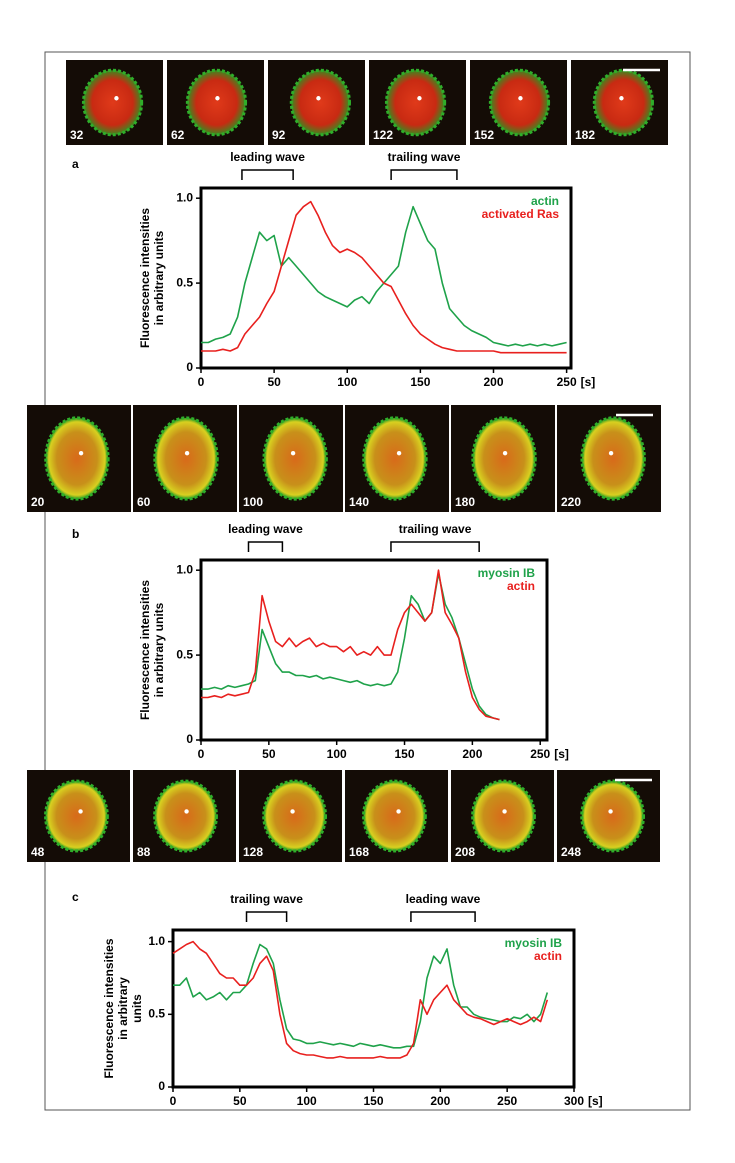  I want to click on panel-letter: c, so click(75, 897).